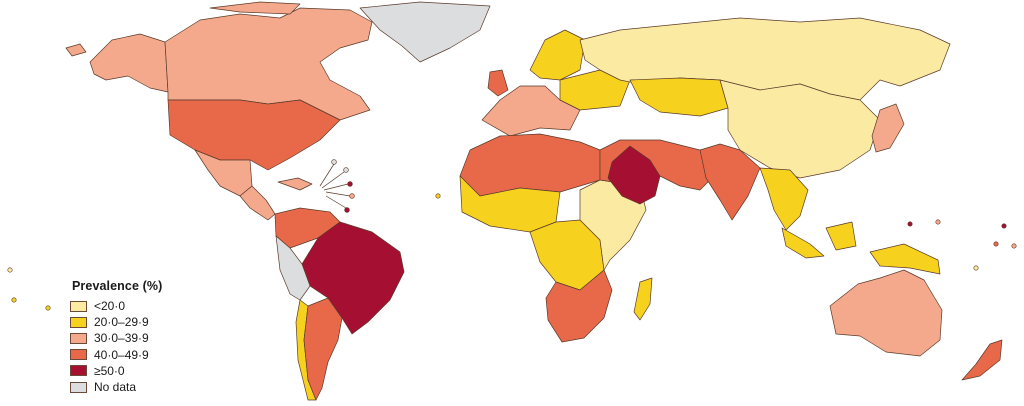 The width and height of the screenshot is (1024, 406). What do you see at coordinates (841, 236) in the screenshot?
I see `region-indonesia-borneo` at bounding box center [841, 236].